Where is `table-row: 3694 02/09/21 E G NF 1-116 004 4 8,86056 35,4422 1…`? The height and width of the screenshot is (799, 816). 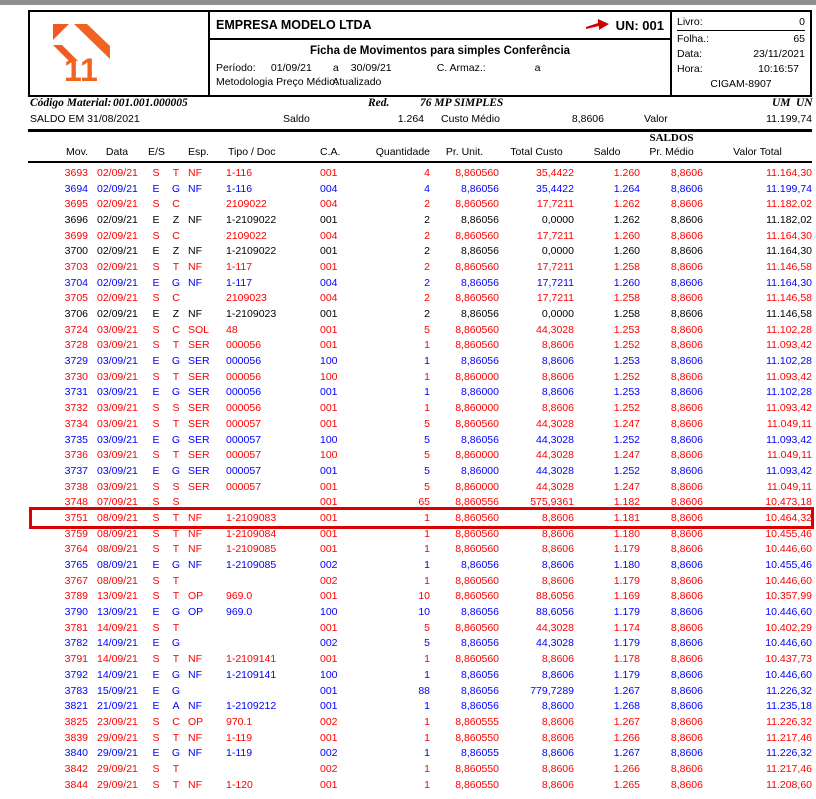
table-row: 3694 02/09/21 E G NF 1-116 004 4 8,86056 35,4422 1… is located at coordinates (420, 189).